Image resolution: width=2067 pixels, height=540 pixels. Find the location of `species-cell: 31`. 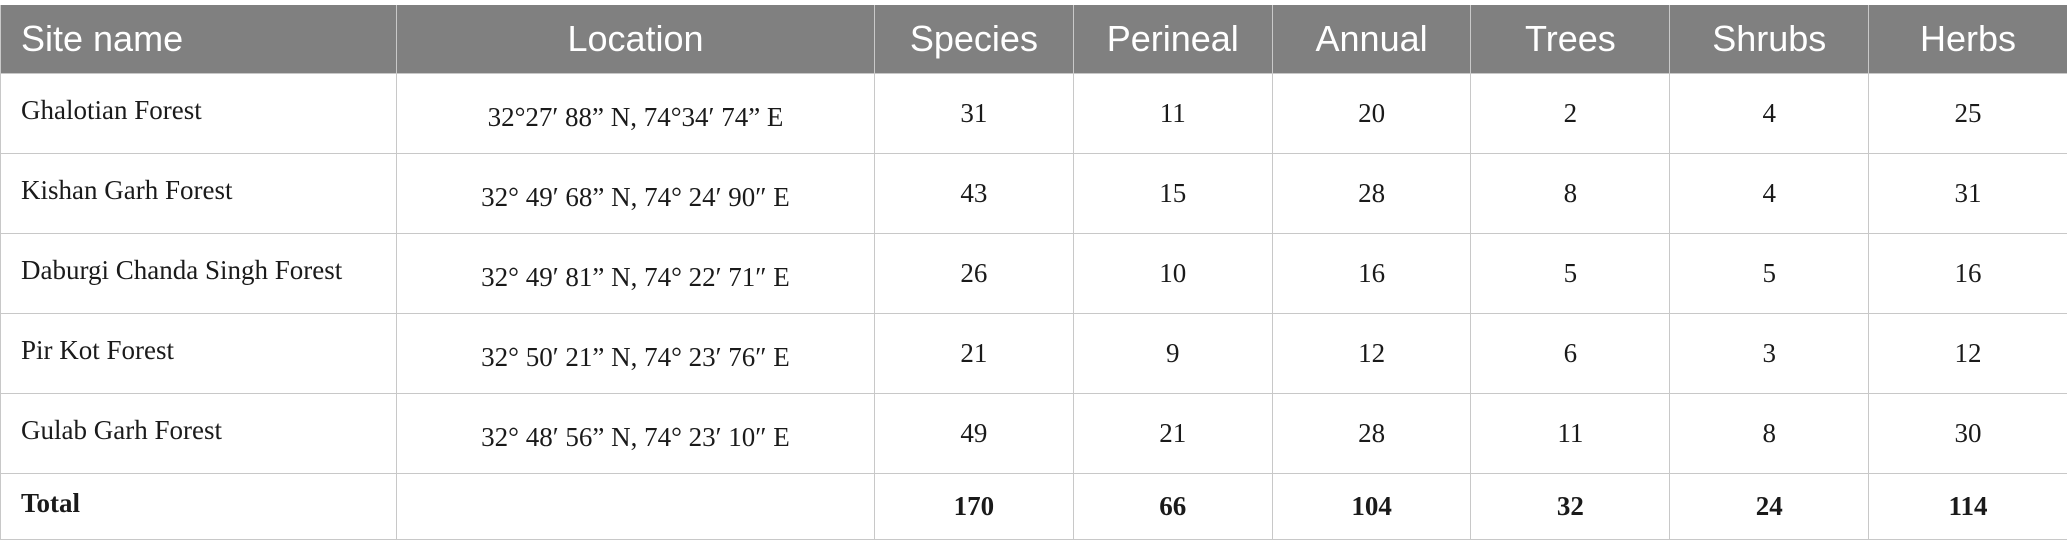

species-cell: 31 is located at coordinates (974, 114).